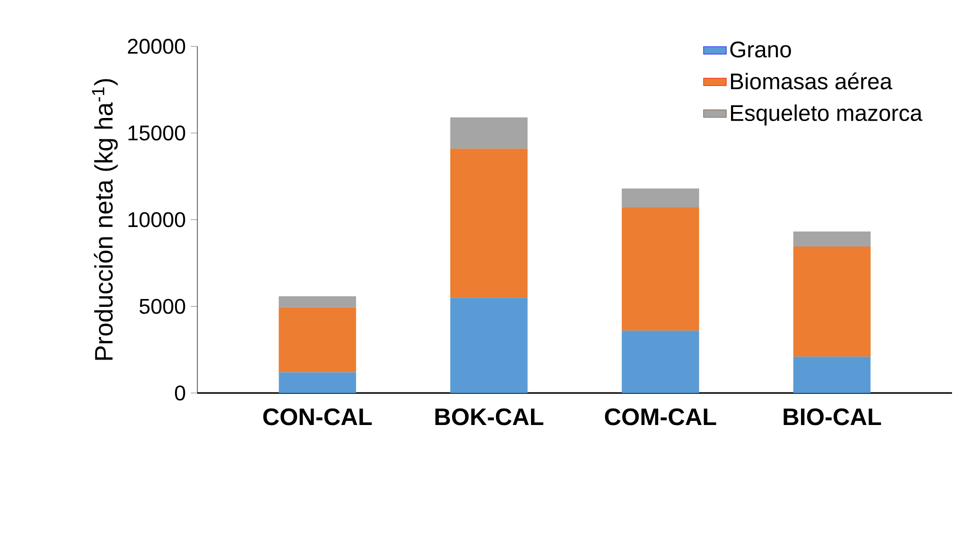  I want to click on x-tick-label: BIO-CAL, so click(833, 417).